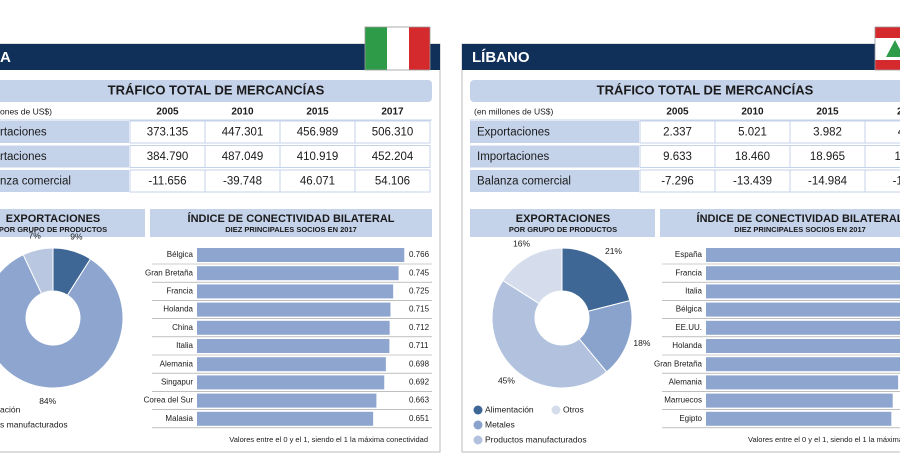  I want to click on panel-title: LÍBANO, so click(501, 57).